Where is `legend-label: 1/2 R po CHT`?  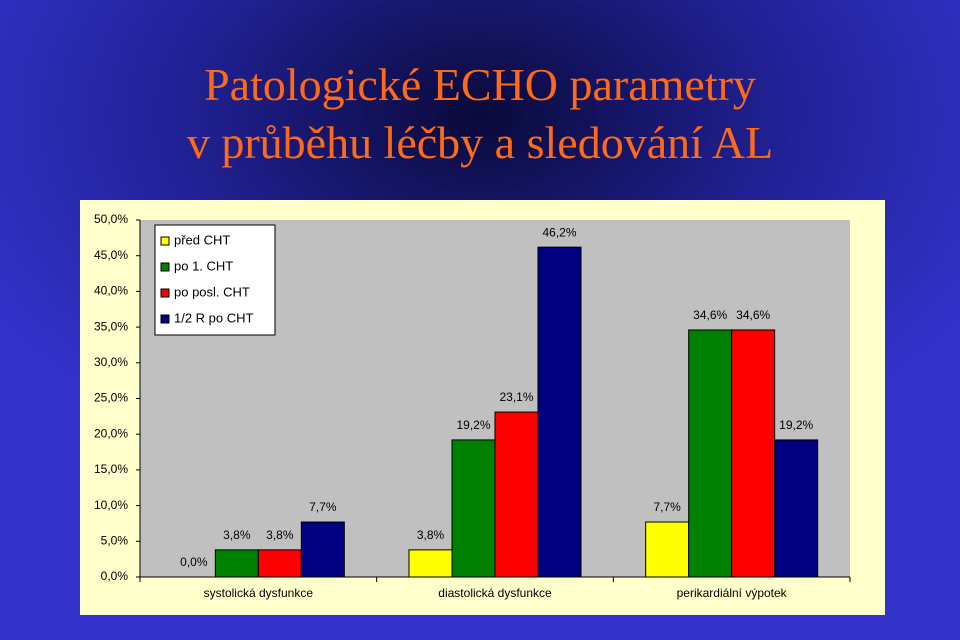
legend-label: 1/2 R po CHT is located at coordinates (214, 317).